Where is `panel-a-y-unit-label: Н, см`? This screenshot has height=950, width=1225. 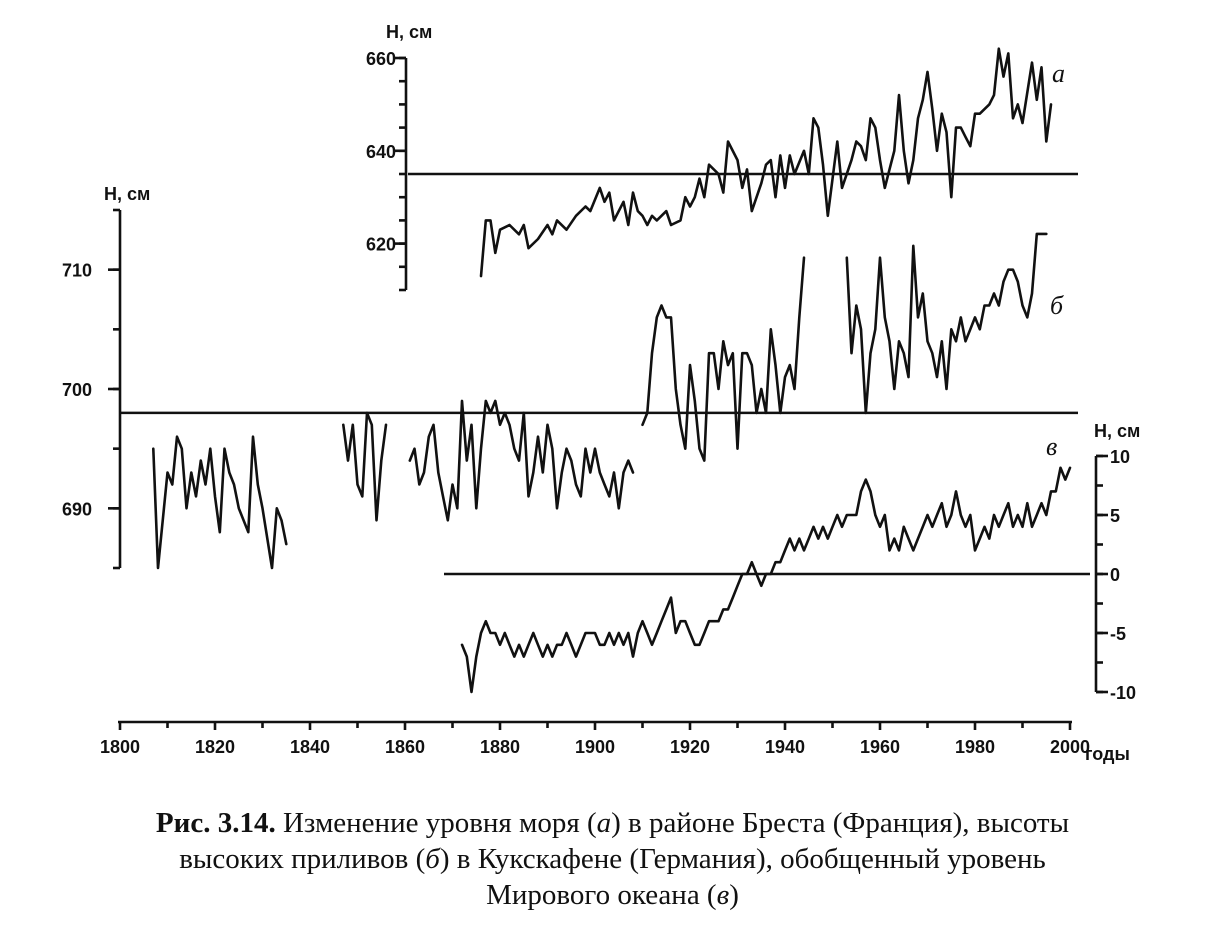 panel-a-y-unit-label: Н, см is located at coordinates (409, 32).